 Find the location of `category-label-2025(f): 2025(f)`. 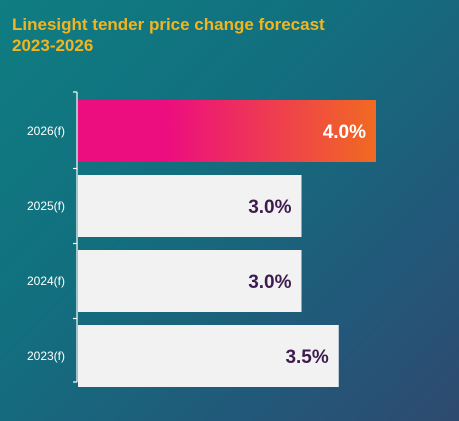

category-label-2025(f): 2025(f) is located at coordinates (46, 206).